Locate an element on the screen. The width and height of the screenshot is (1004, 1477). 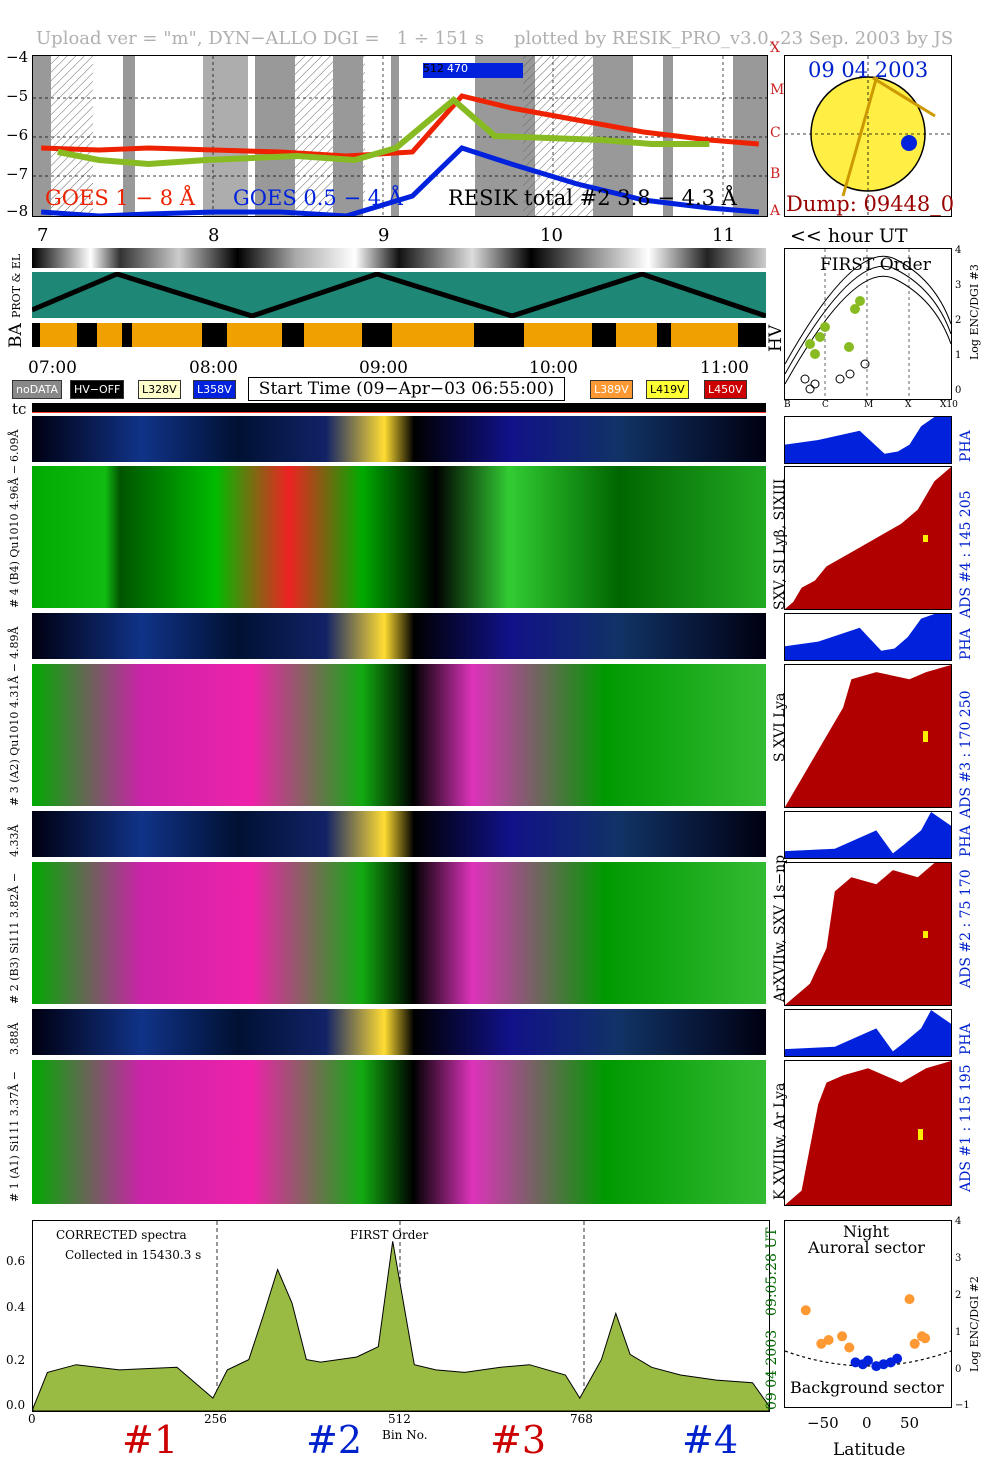
spectrum-curve is located at coordinates (401, 1326).